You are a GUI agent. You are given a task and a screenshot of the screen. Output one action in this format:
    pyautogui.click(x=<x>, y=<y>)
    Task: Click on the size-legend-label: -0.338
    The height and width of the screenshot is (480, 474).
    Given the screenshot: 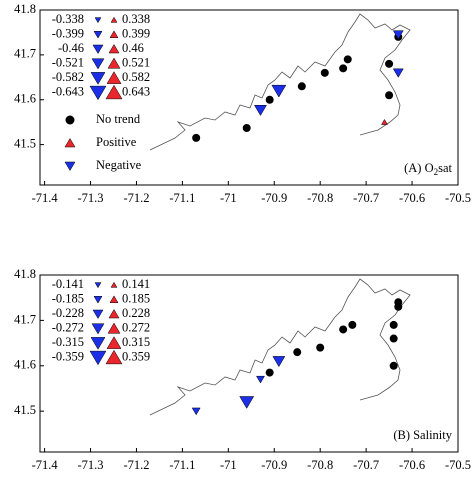 What is the action you would take?
    pyautogui.click(x=68, y=19)
    